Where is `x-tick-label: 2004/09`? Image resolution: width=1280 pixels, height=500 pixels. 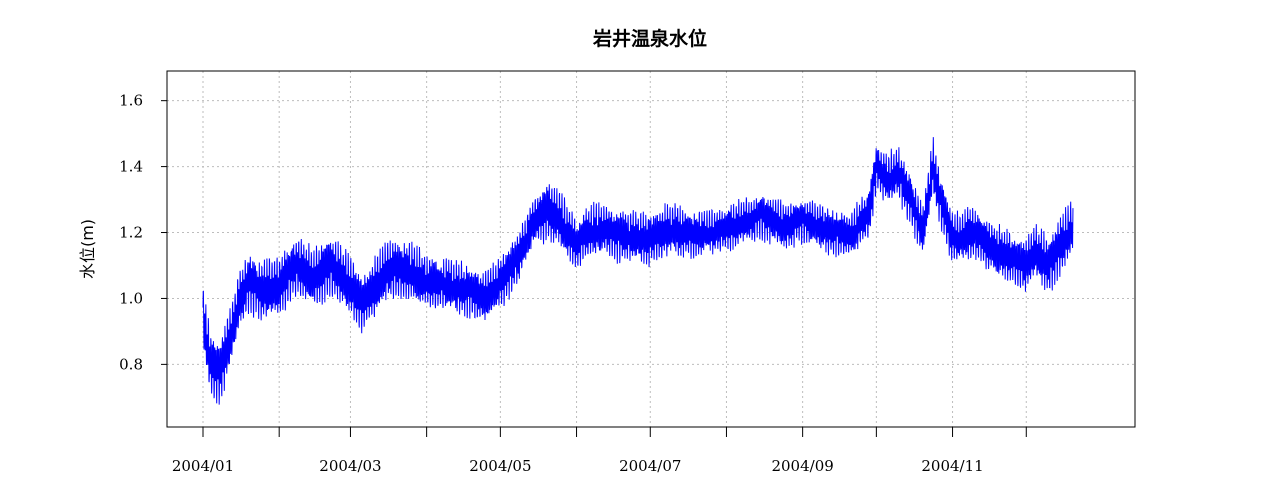 x-tick-label: 2004/09 is located at coordinates (802, 466).